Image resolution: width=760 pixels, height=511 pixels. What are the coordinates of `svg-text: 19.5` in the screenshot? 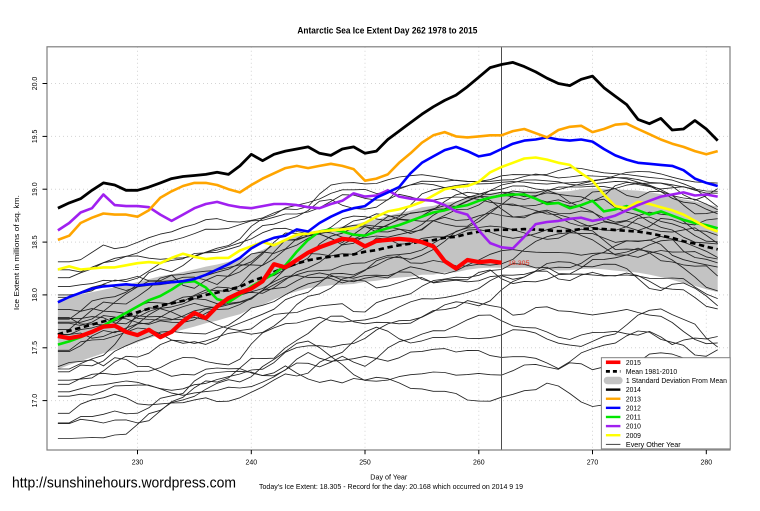 It's located at (34, 137).